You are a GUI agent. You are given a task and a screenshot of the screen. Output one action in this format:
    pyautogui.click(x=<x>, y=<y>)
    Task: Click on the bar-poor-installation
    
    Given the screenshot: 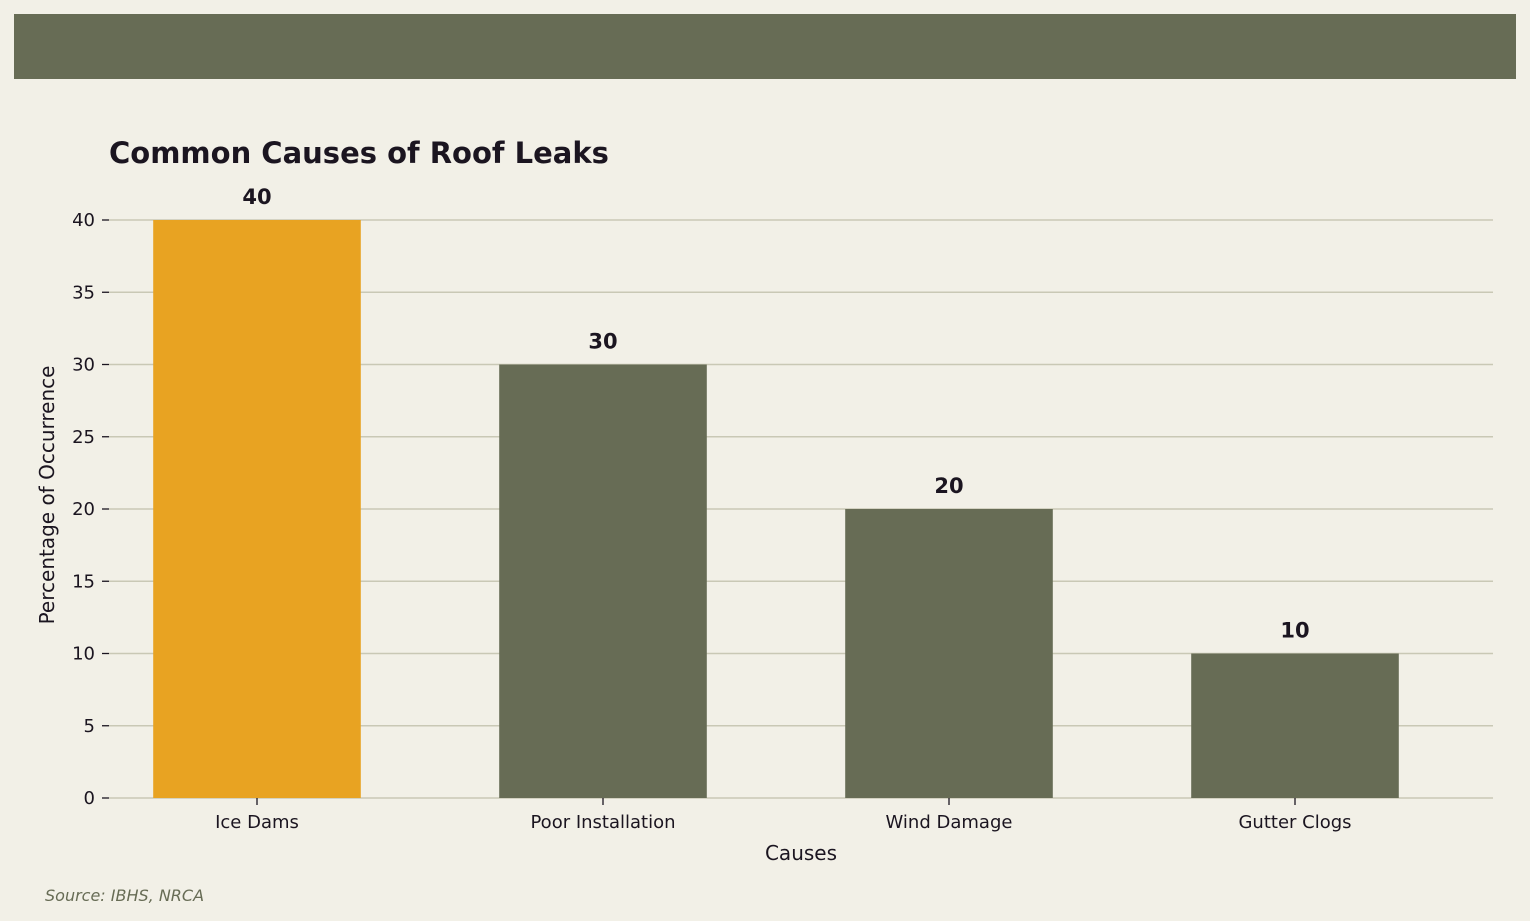 What is the action you would take?
    pyautogui.click(x=603, y=581)
    